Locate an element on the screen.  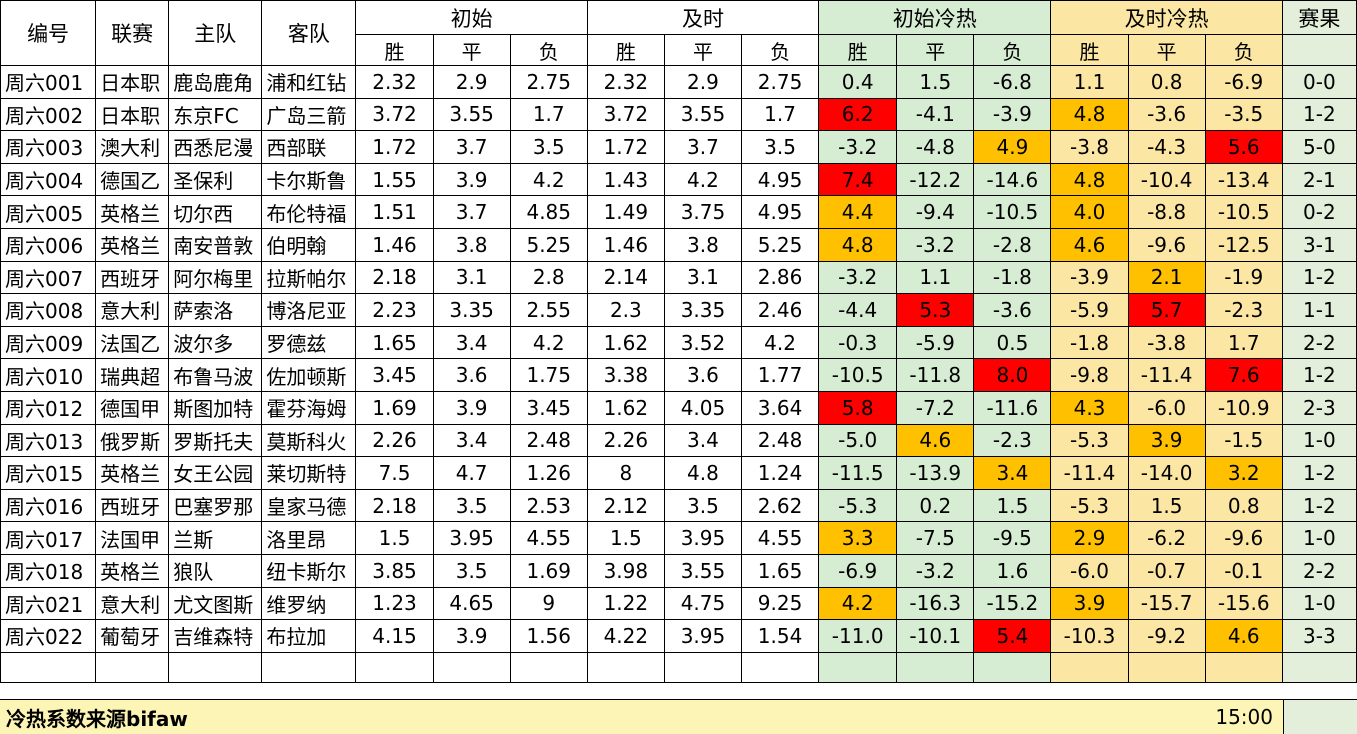
cell-home: 波尔多 is located at coordinates (215, 342).